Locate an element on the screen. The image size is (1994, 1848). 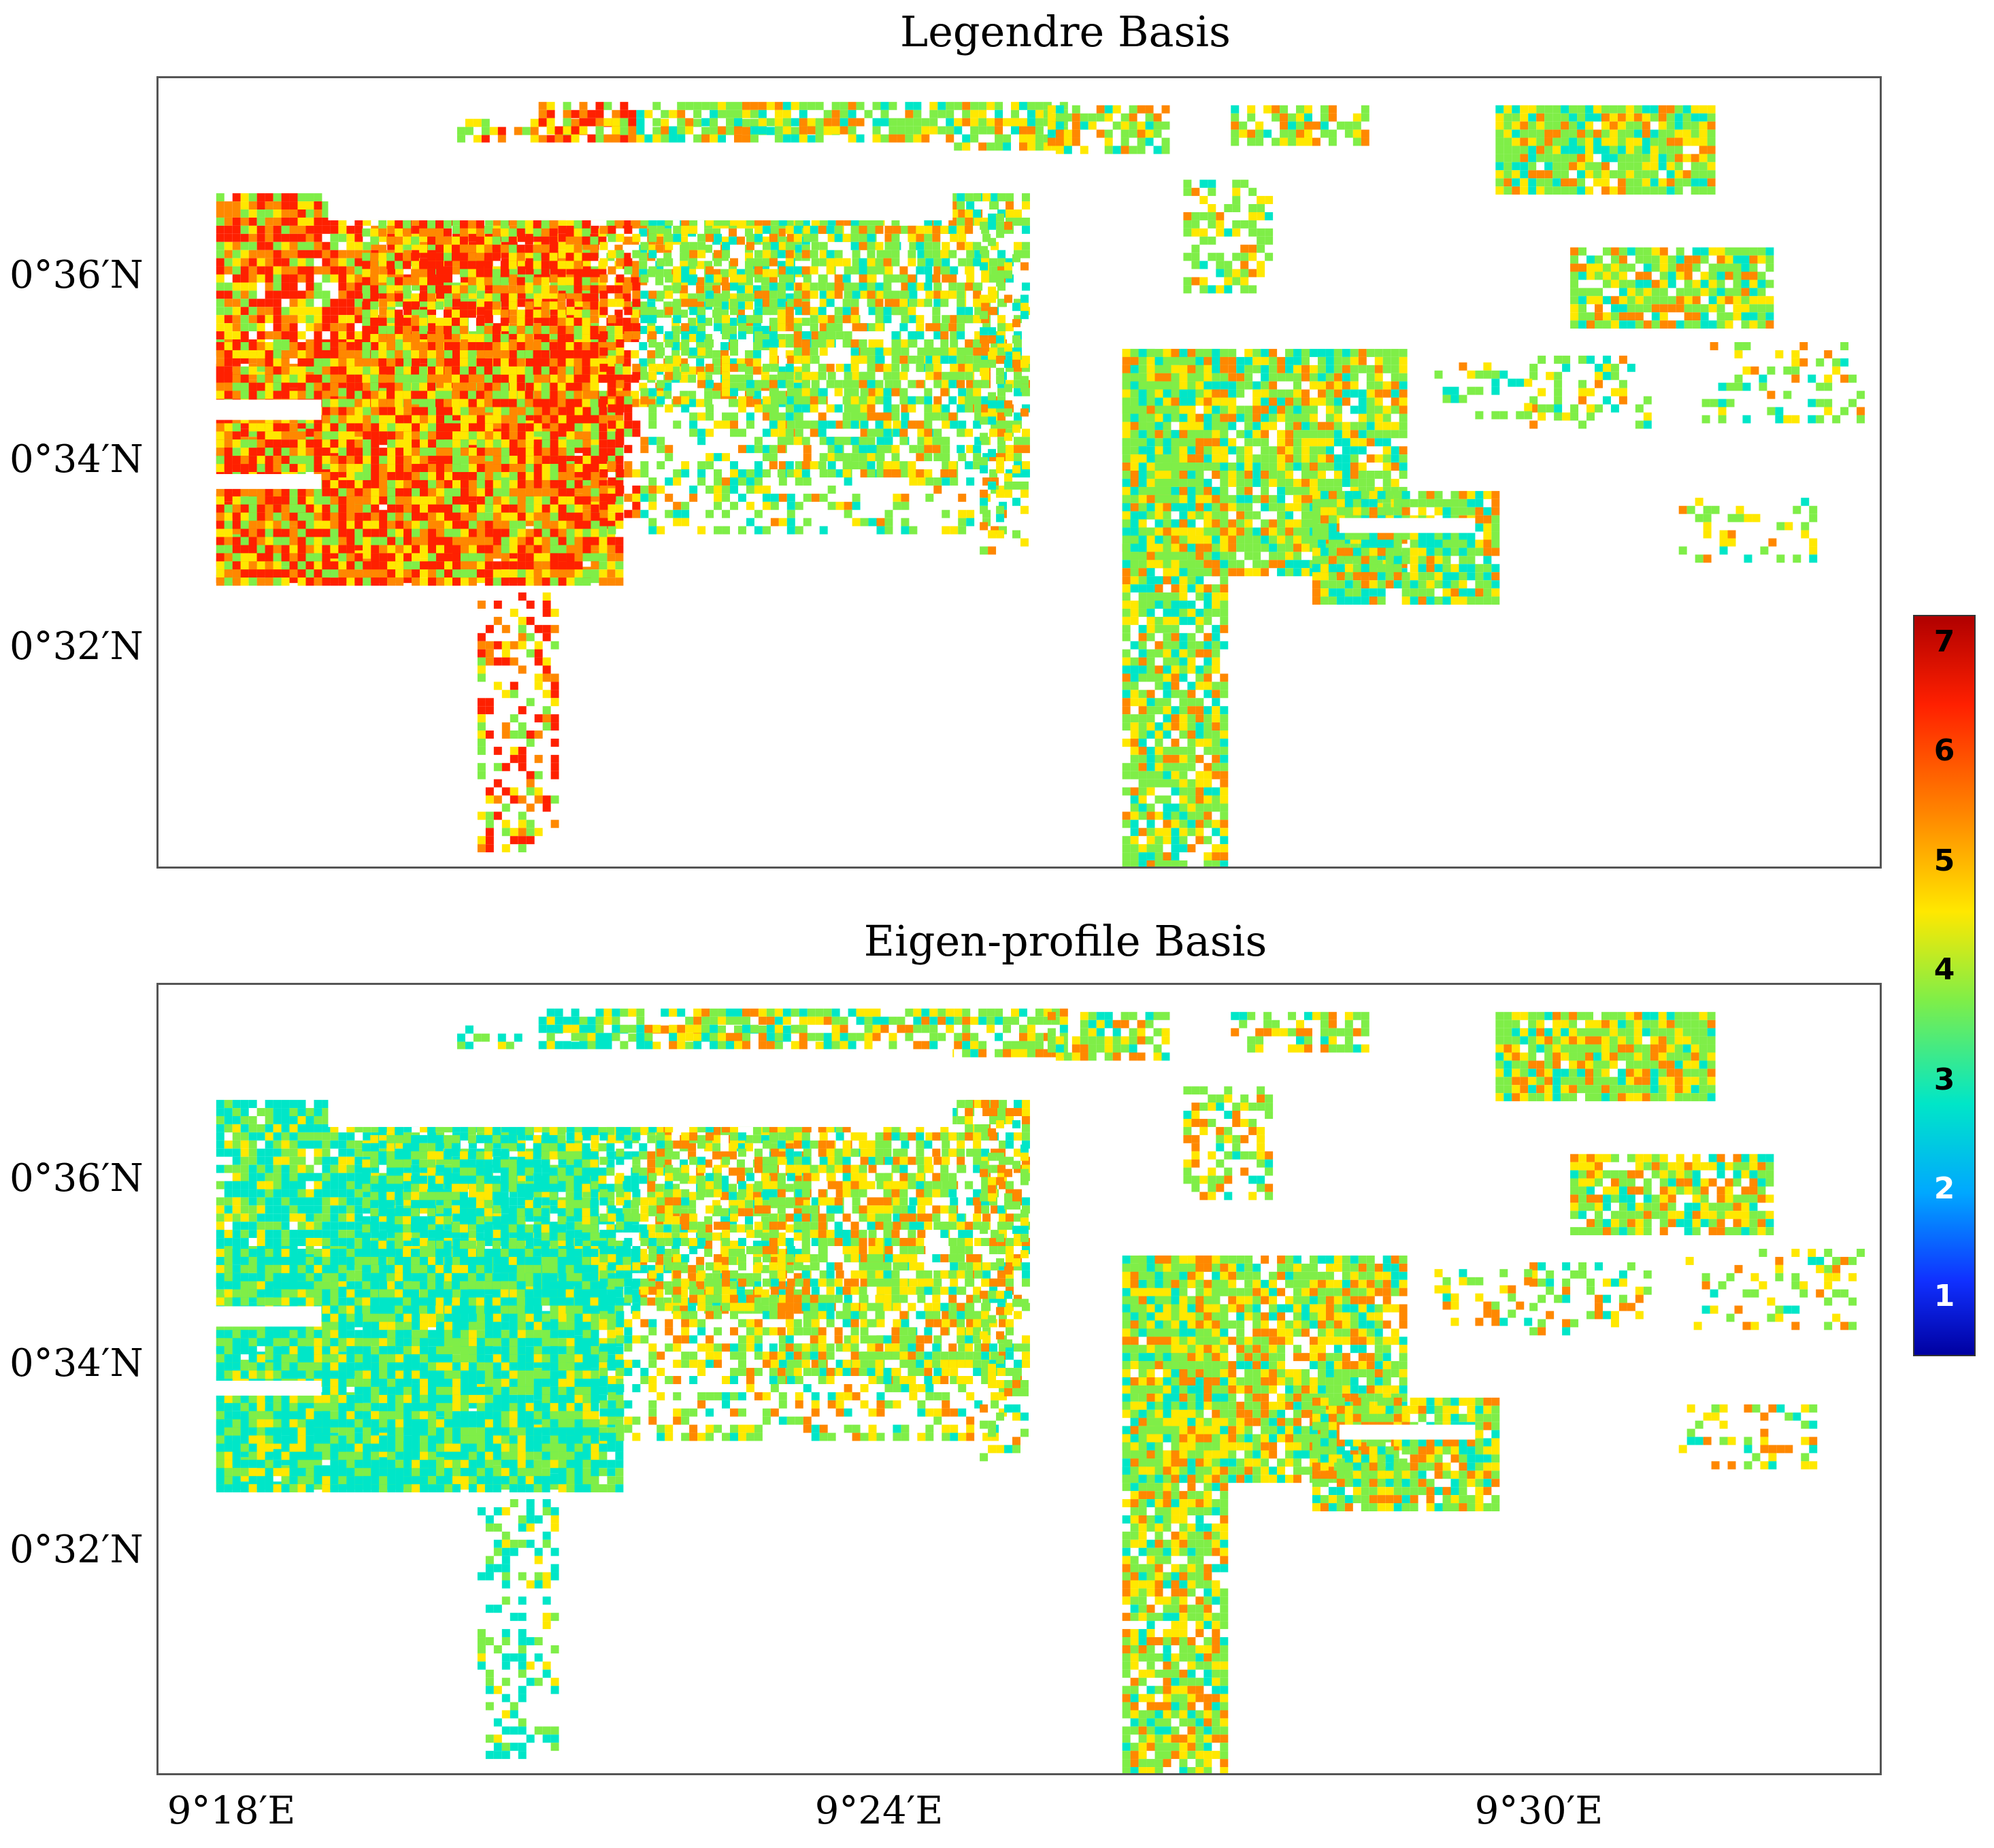
colorbar-label-5: 5 is located at coordinates (1944, 860).